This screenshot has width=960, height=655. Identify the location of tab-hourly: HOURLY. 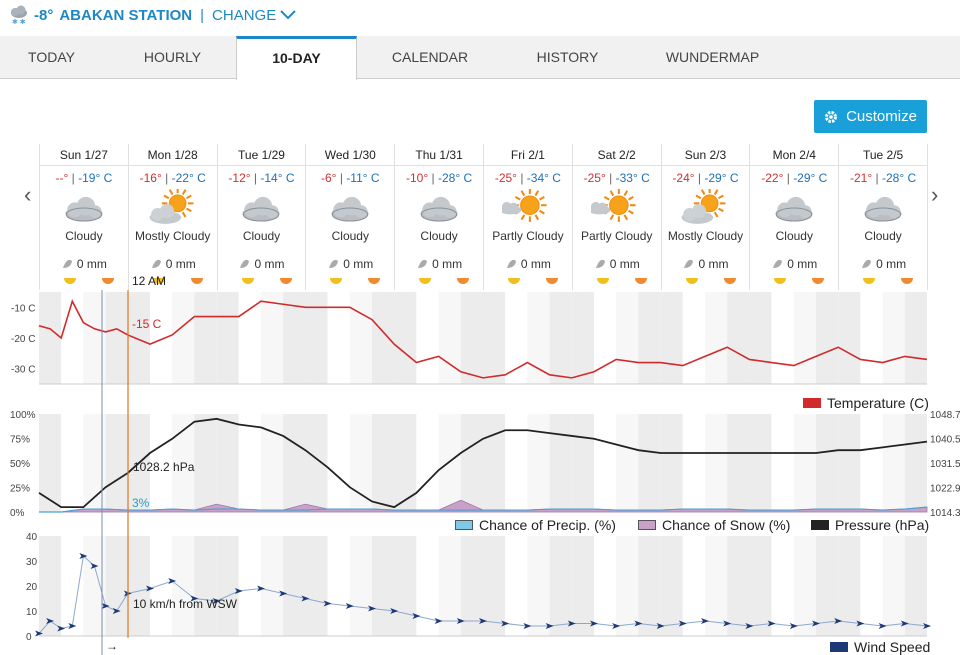
(172, 57).